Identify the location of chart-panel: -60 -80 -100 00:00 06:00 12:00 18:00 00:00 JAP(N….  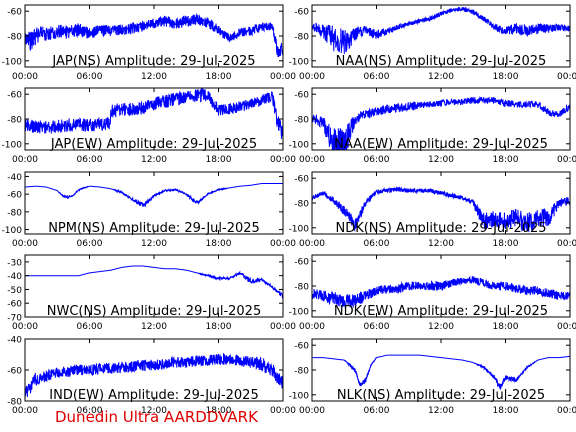
(149, 43).